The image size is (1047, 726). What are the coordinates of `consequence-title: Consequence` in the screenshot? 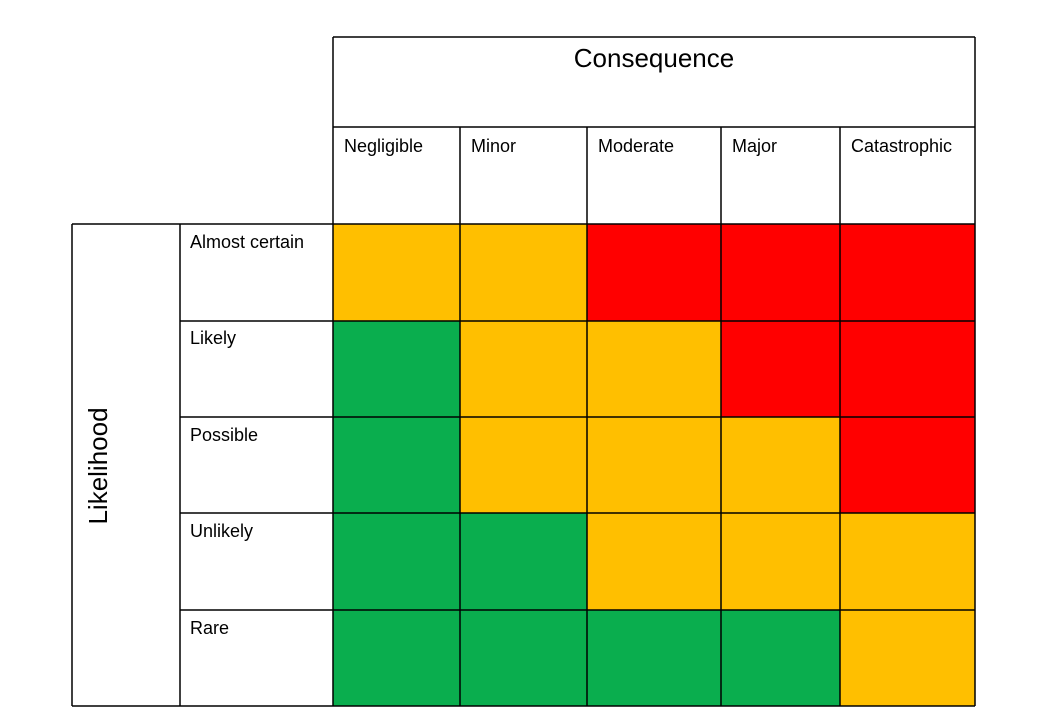 It's located at (654, 58).